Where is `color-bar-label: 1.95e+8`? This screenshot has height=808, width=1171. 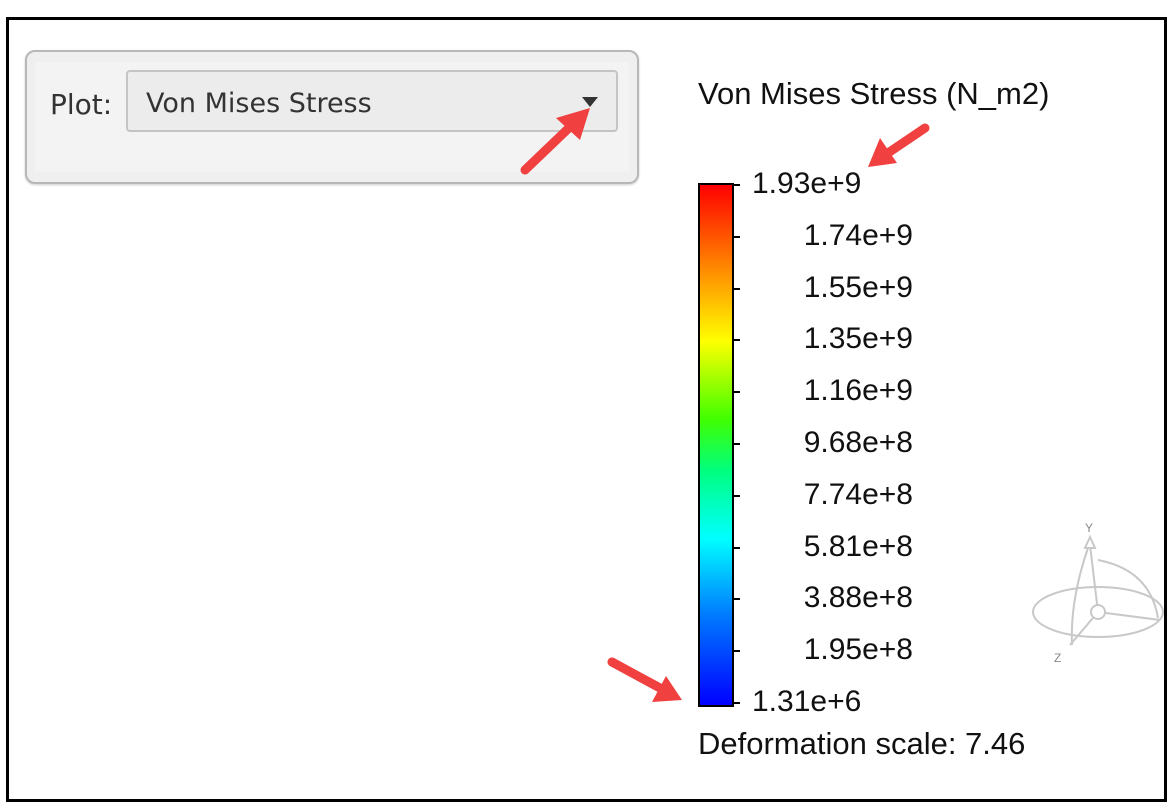
color-bar-label: 1.95e+8 is located at coordinates (858, 650).